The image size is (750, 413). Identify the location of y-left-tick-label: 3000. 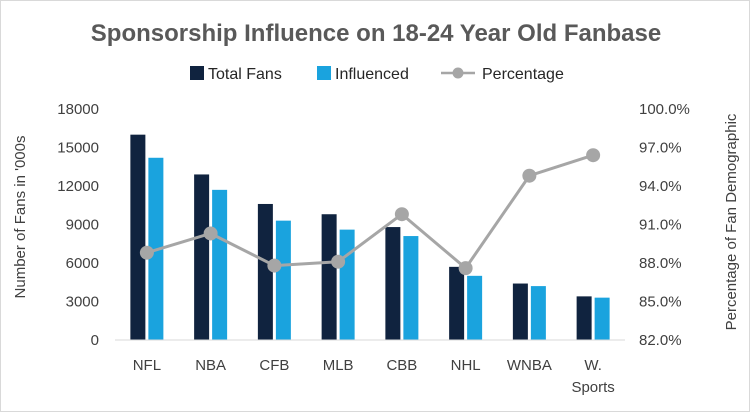
(82, 302).